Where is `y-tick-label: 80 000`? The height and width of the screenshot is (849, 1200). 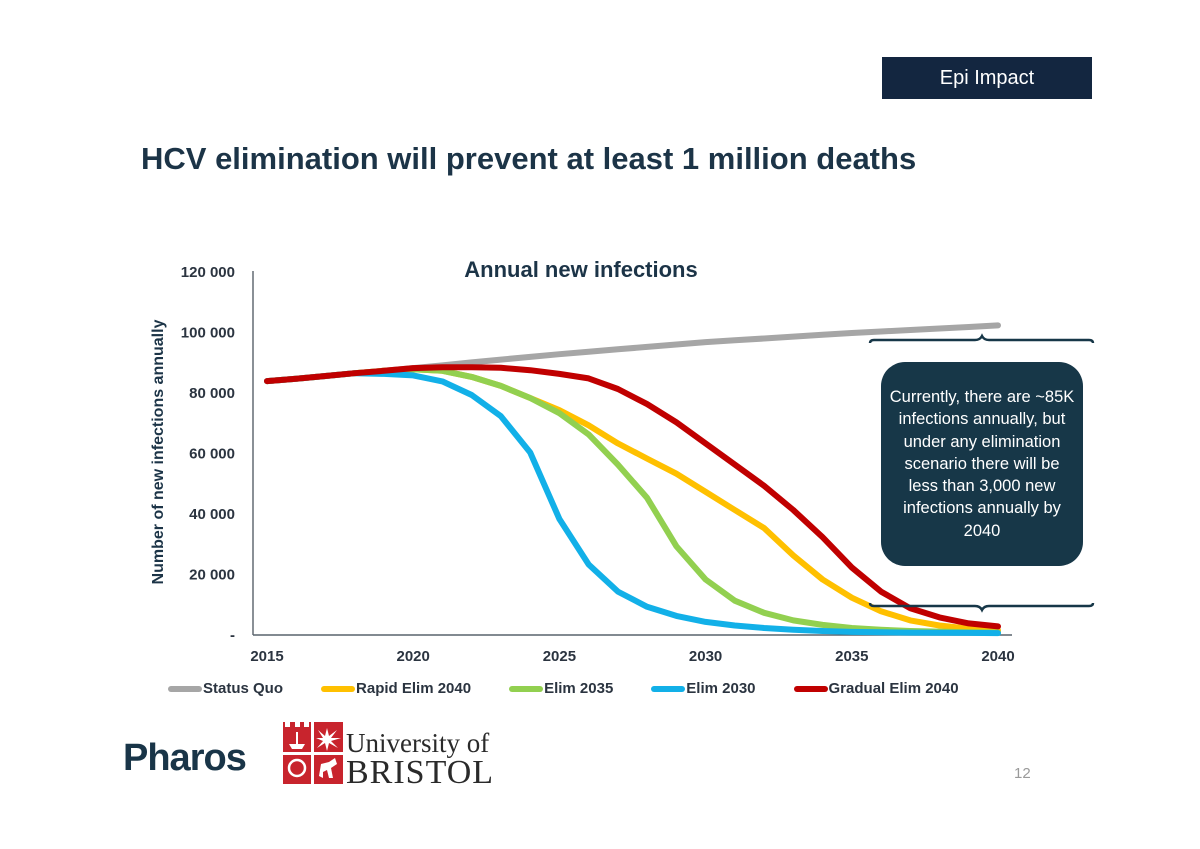 y-tick-label: 80 000 is located at coordinates (212, 393).